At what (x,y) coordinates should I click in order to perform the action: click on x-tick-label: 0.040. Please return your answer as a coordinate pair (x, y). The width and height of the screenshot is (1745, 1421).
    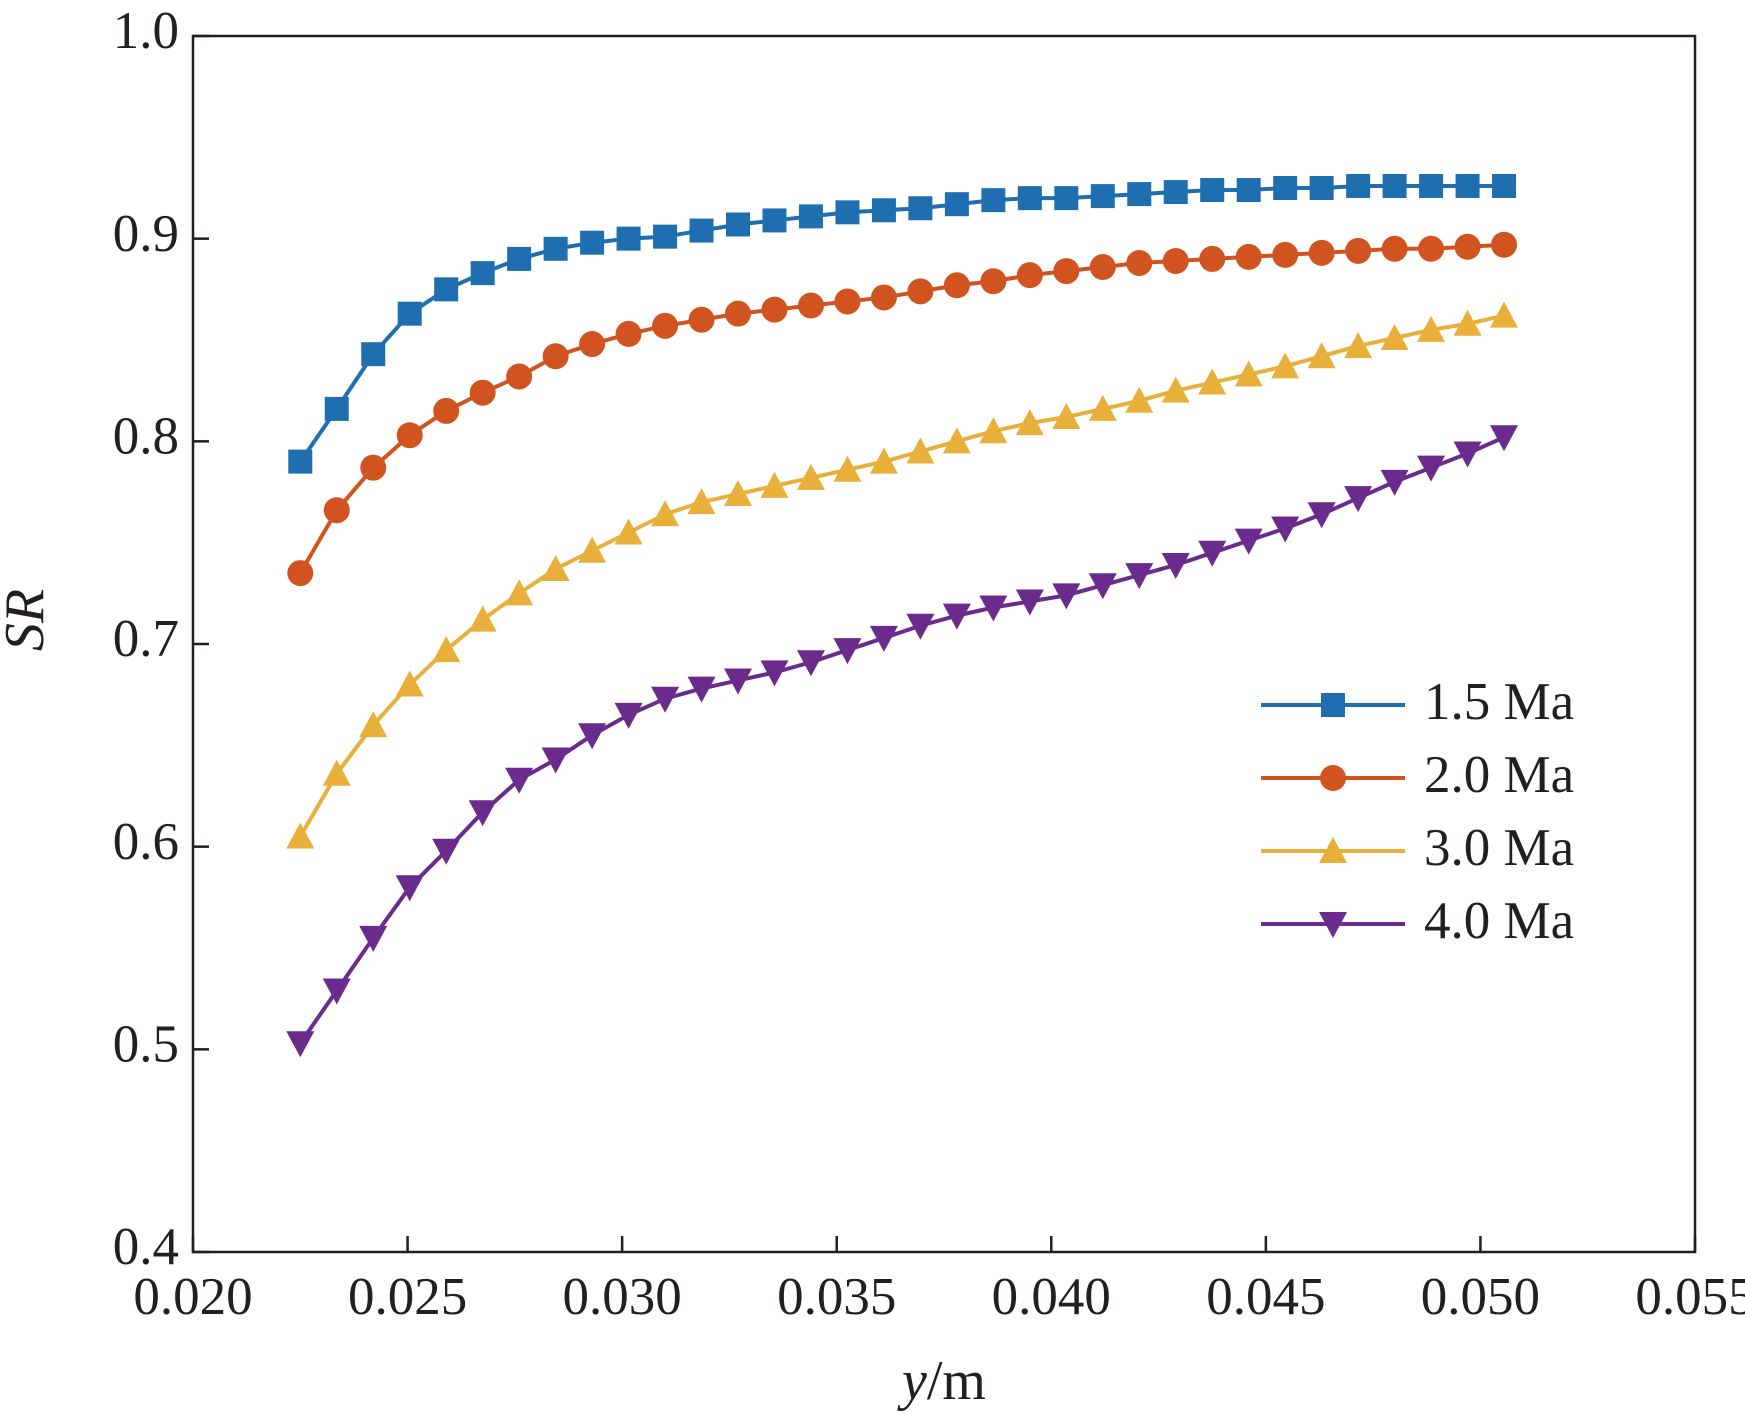
    Looking at the image, I should click on (1051, 1297).